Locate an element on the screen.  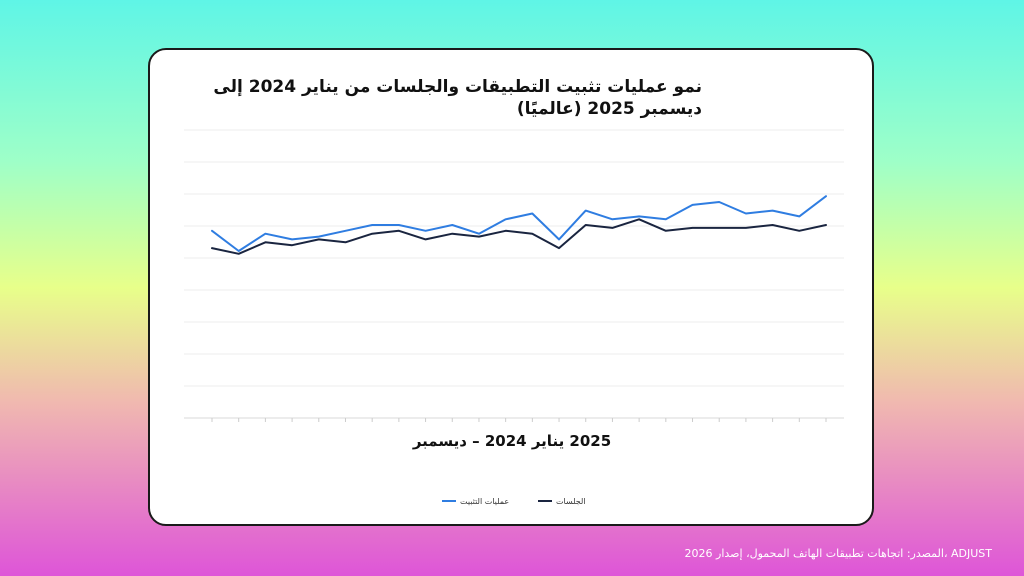
legend: عمليات التثبيت الجلسات is located at coordinates (514, 501).